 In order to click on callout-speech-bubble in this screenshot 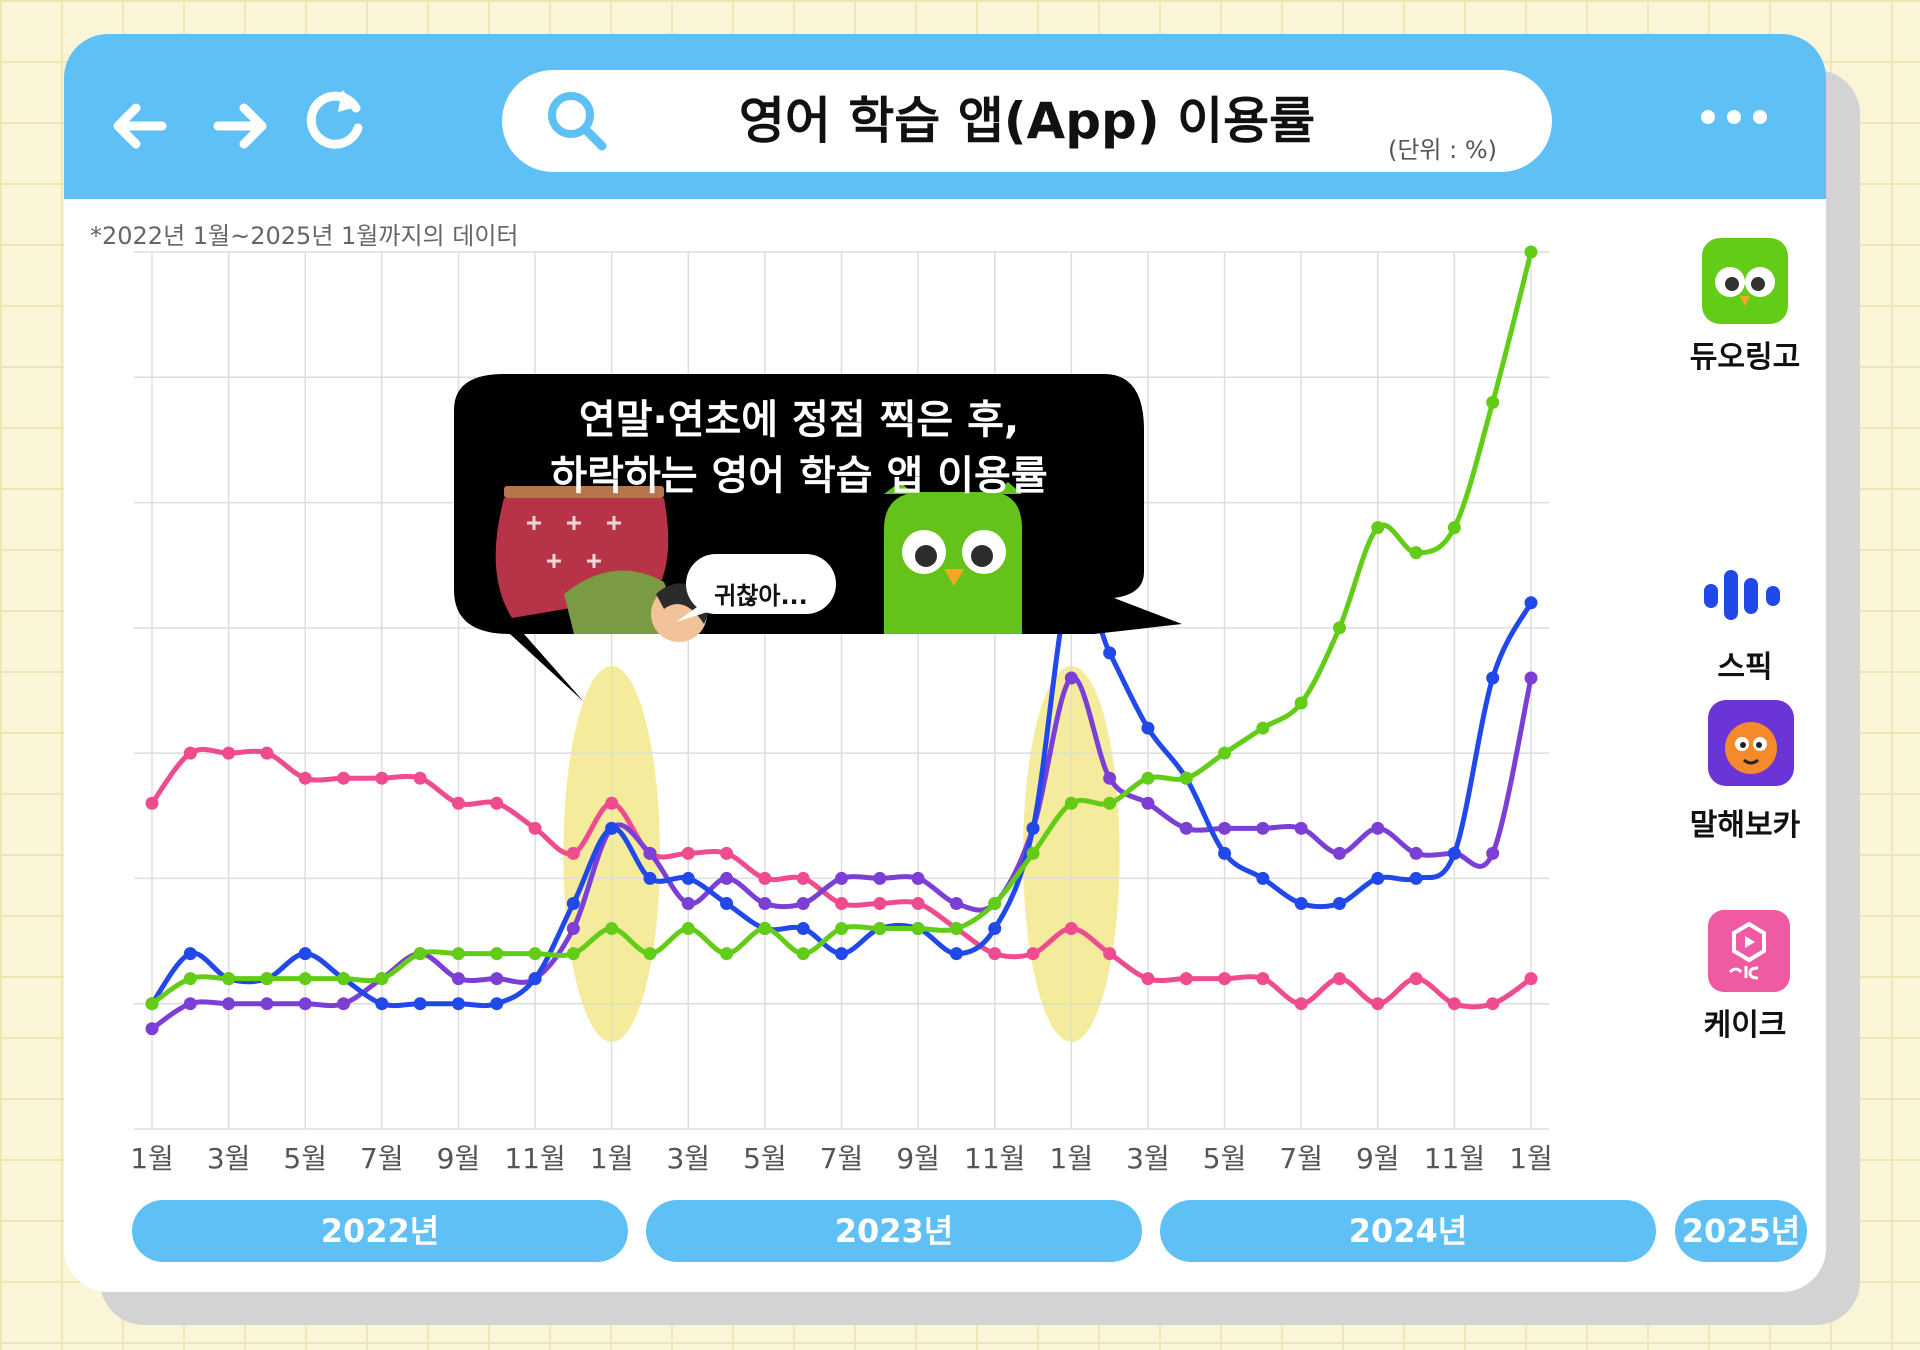, I will do `click(818, 538)`.